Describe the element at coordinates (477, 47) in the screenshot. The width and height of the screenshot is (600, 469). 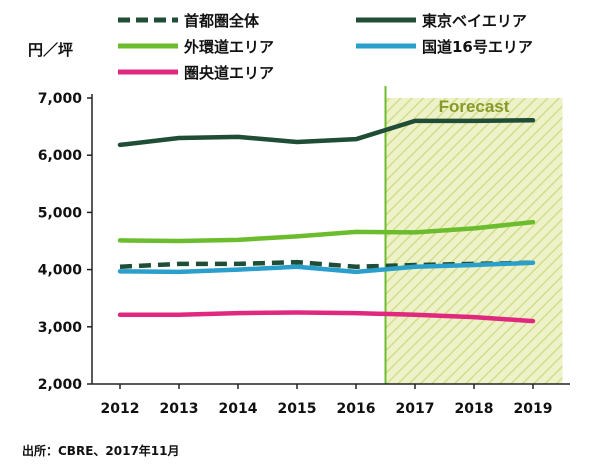
I see `legend-label: 国道16号エリア` at that location.